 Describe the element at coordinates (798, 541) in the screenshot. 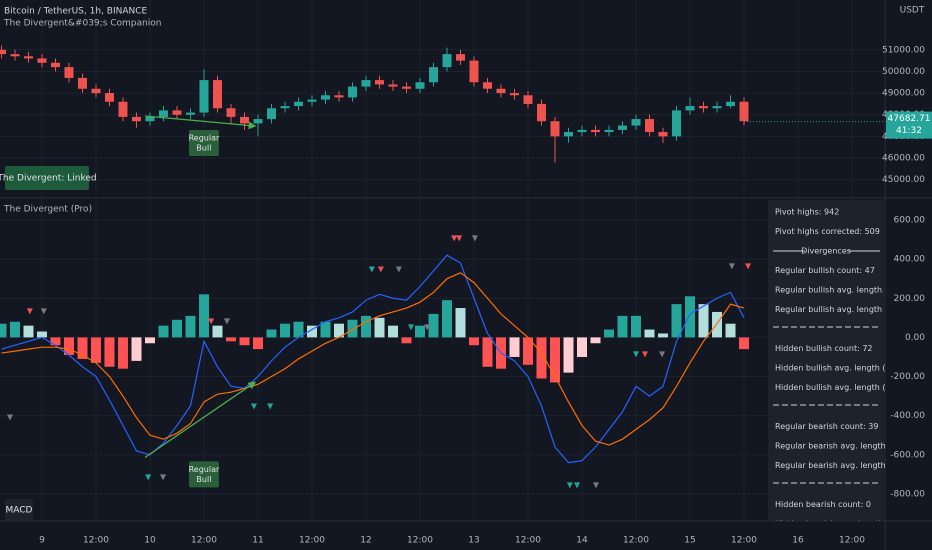

I see `x-tick-label: 16` at that location.